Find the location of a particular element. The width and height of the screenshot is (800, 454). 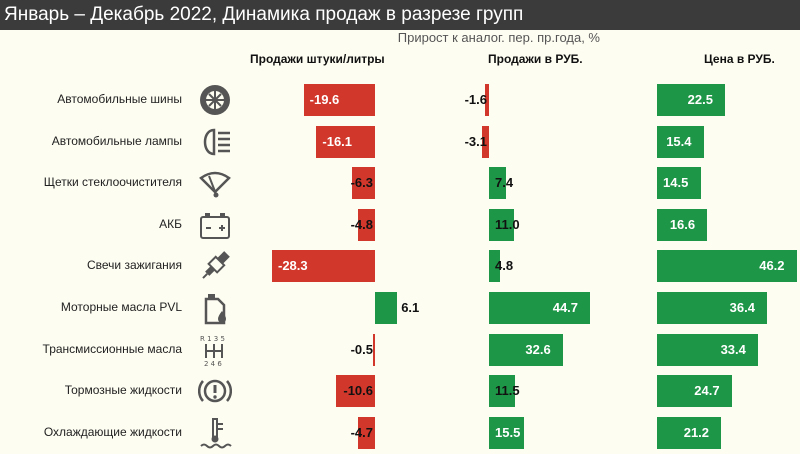

column-header-sales-rub: Продажи в РУБ. is located at coordinates (535, 59).